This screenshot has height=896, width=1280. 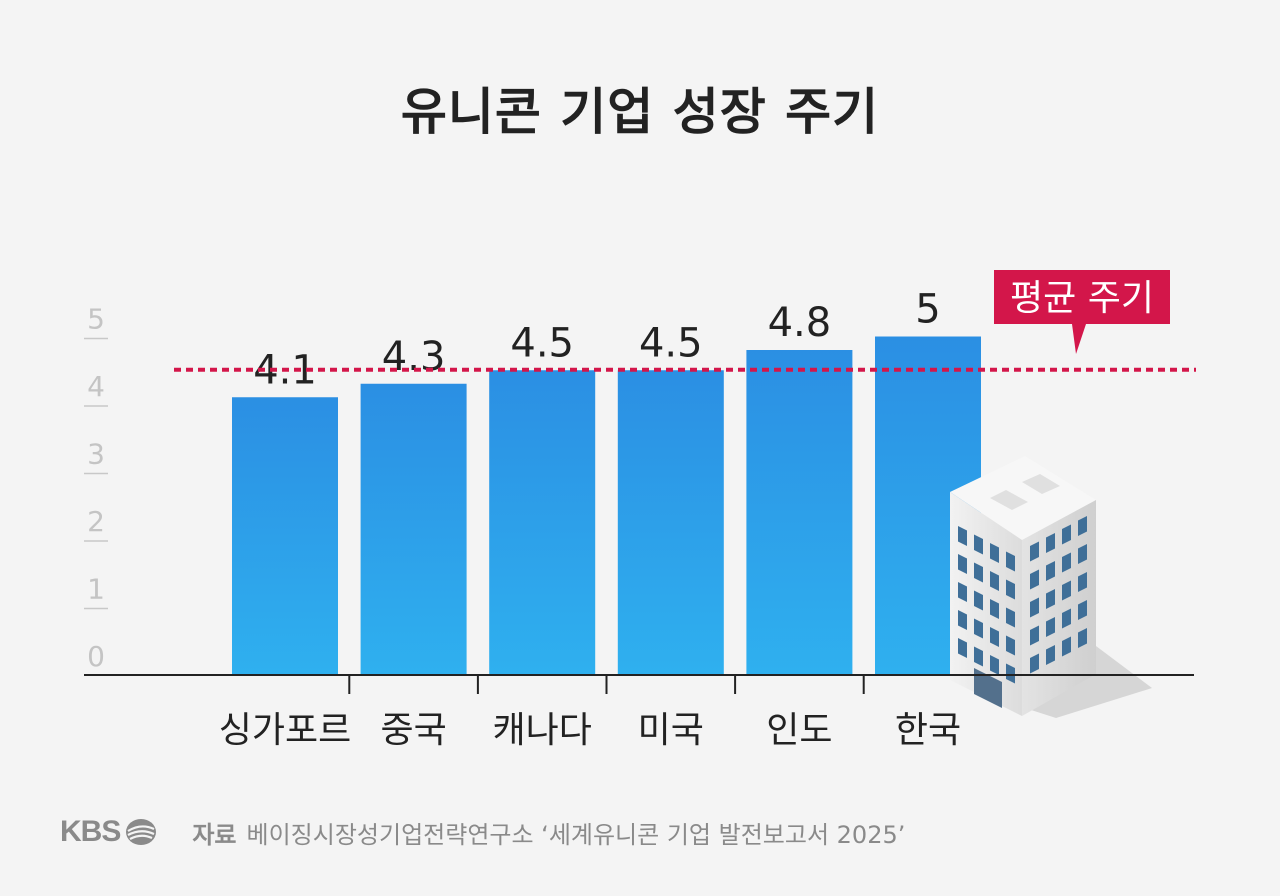 What do you see at coordinates (96, 454) in the screenshot?
I see `y-tick-label: 3` at bounding box center [96, 454].